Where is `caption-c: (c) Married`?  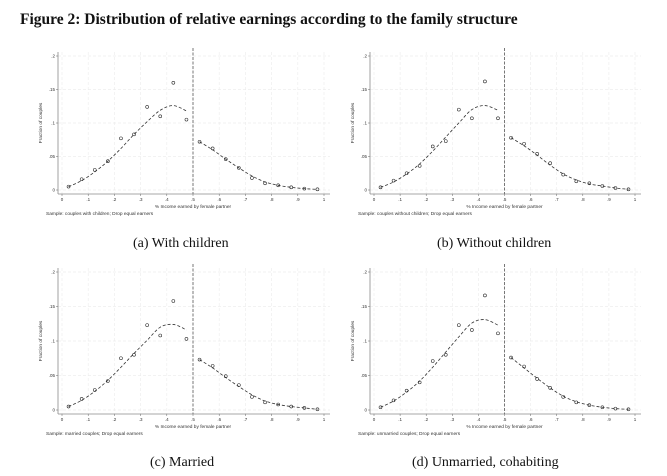
caption-c: (c) Married is located at coordinates (182, 462).